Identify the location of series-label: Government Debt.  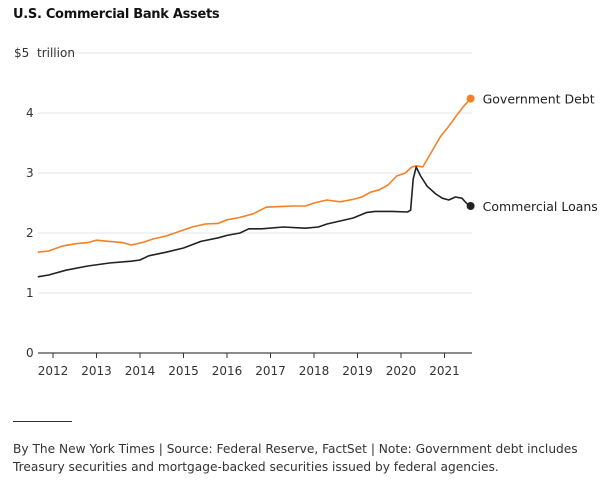
(539, 99).